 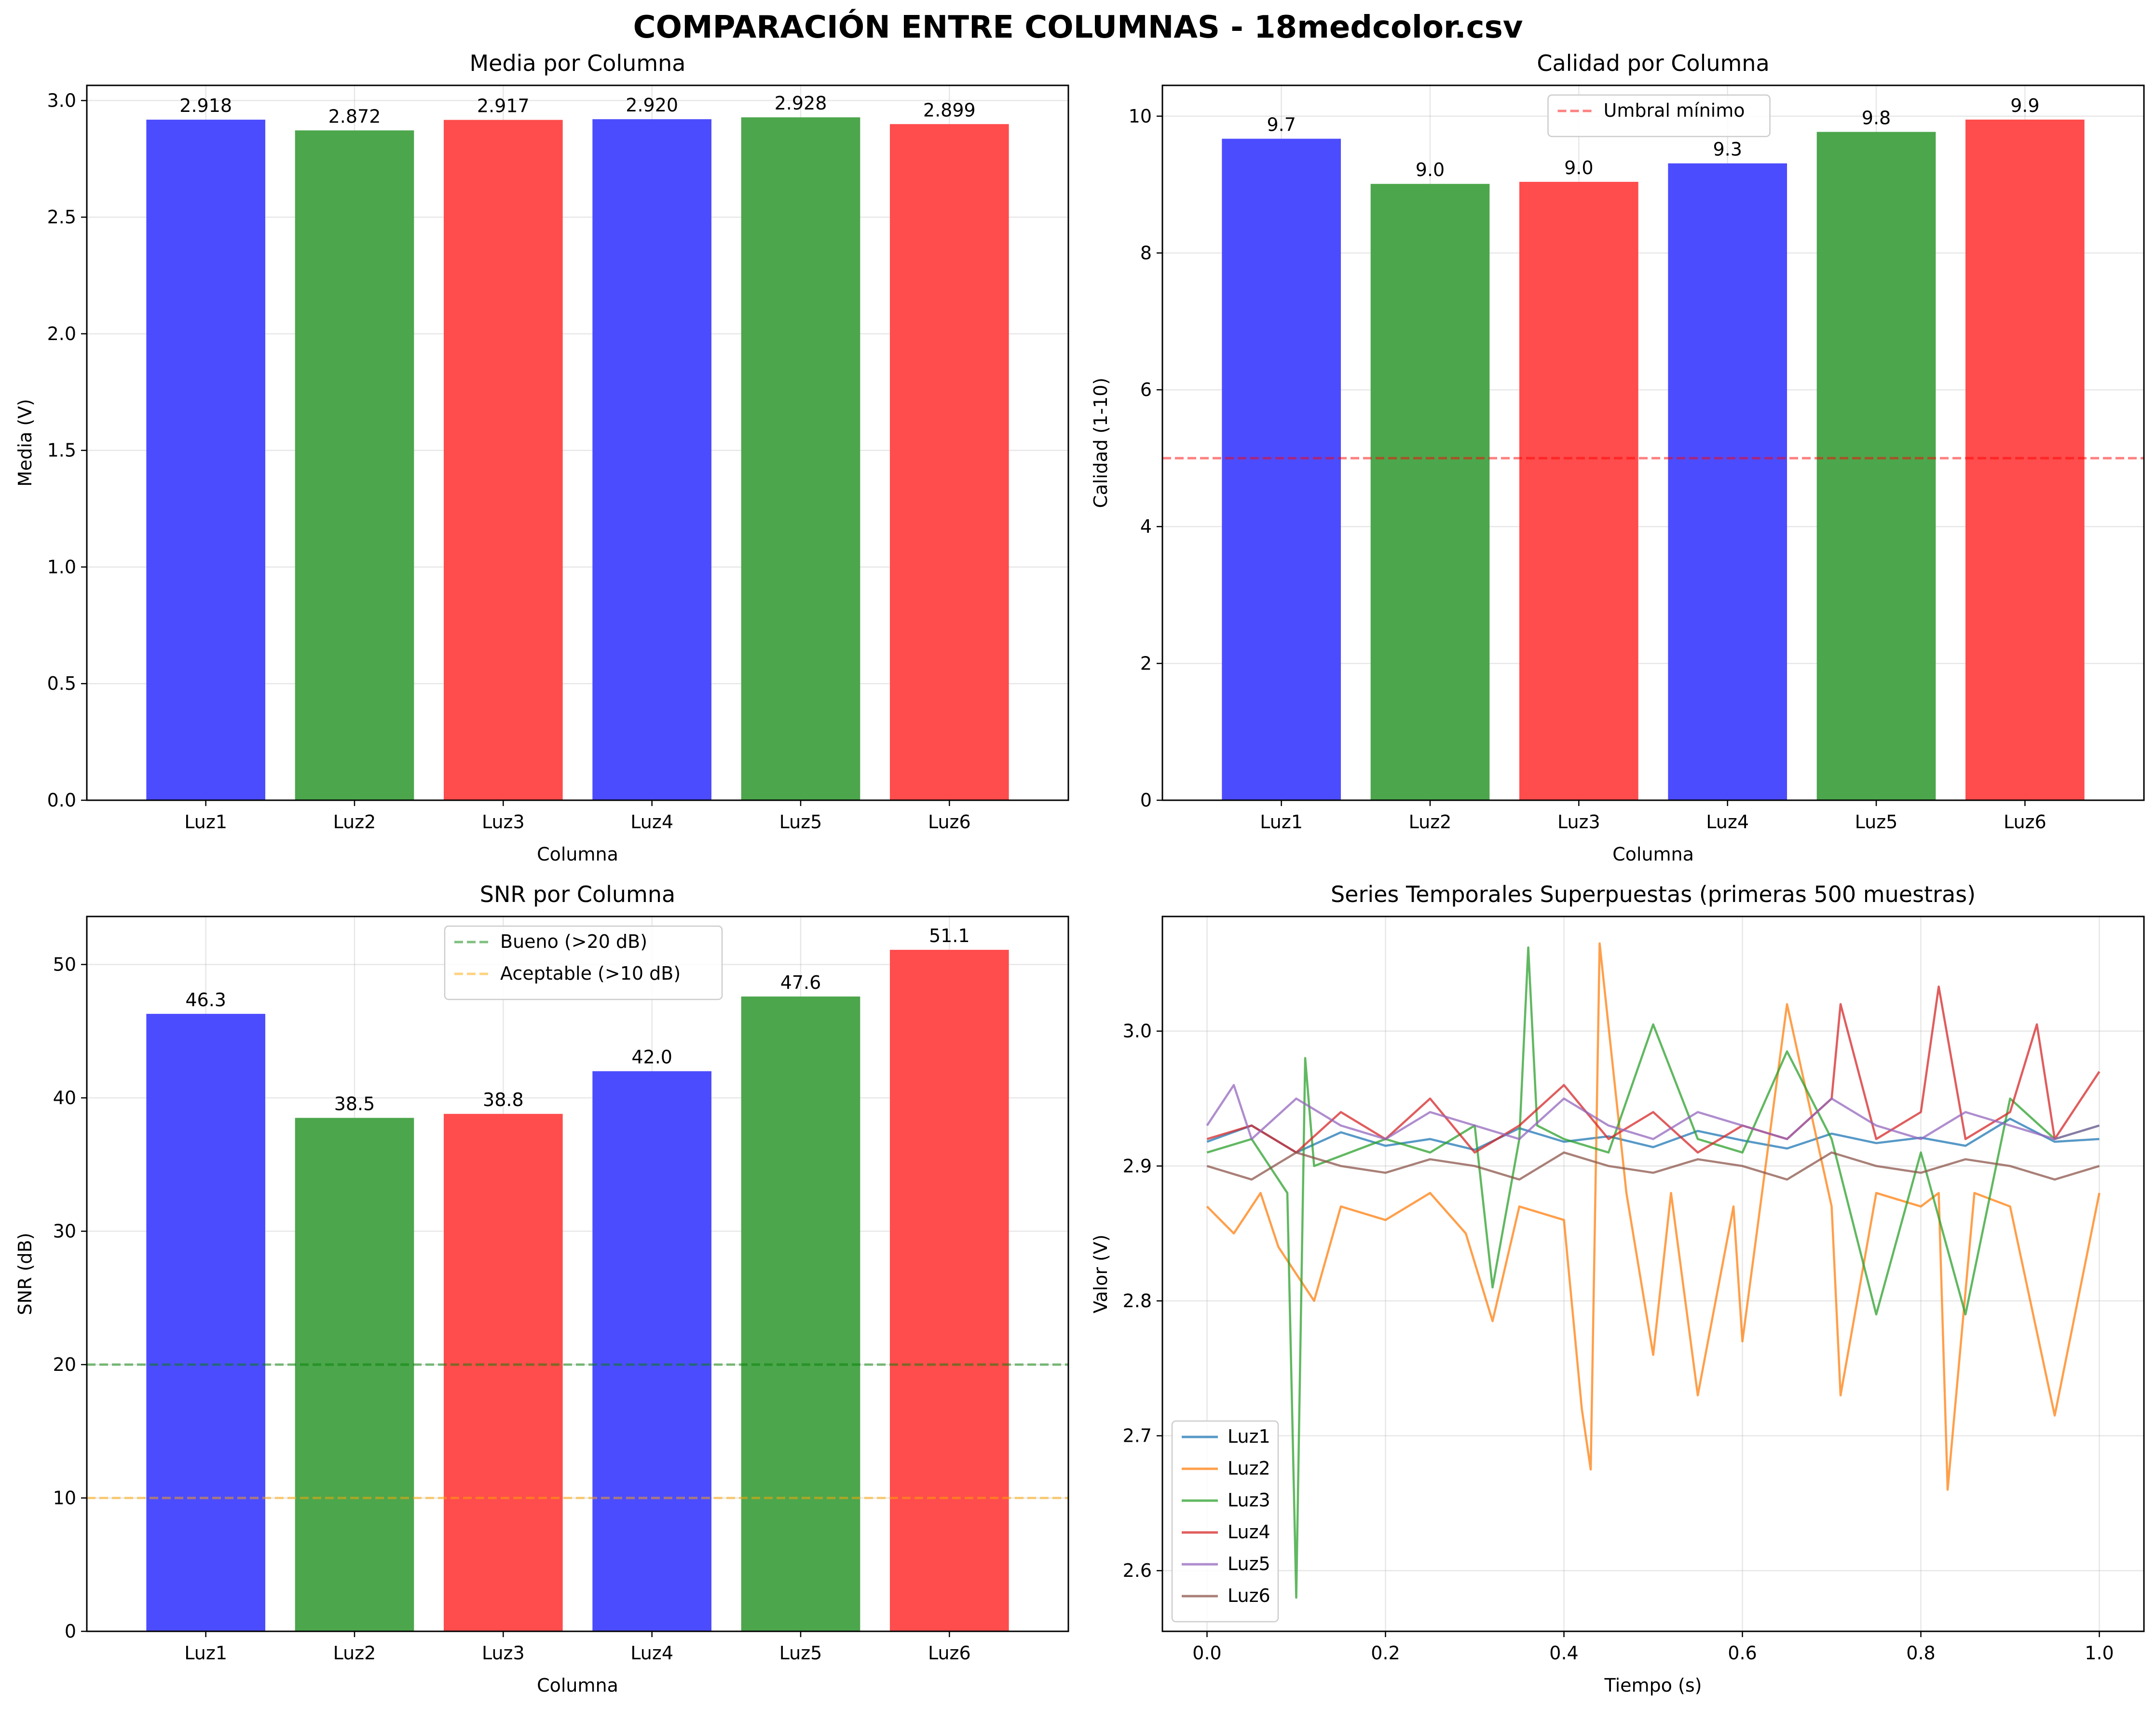 What do you see at coordinates (61, 683) in the screenshot?
I see `y-tick-label: 0.5` at bounding box center [61, 683].